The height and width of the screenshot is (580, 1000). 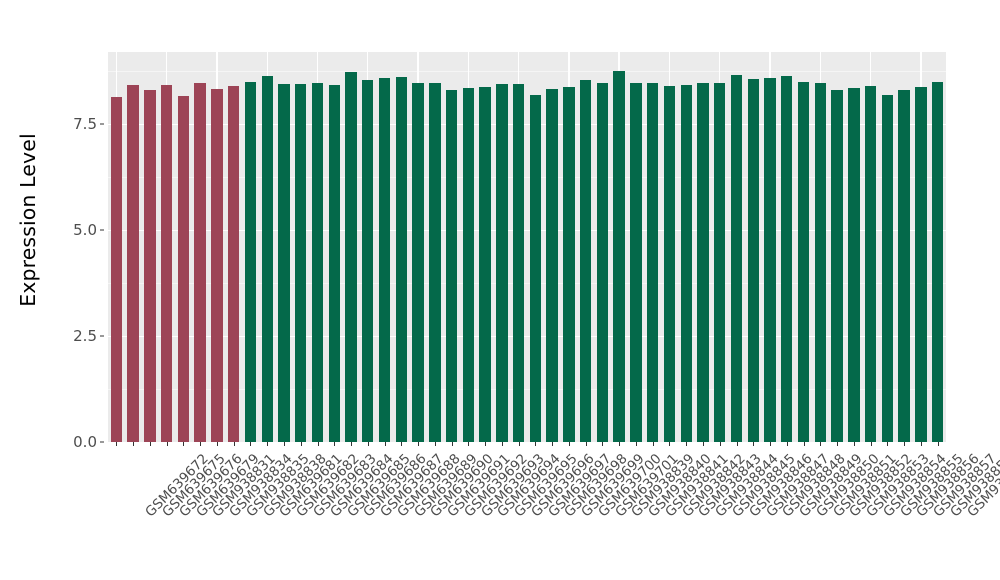 I want to click on y-axis-tick-label: 0.0, so click(x=85, y=442).